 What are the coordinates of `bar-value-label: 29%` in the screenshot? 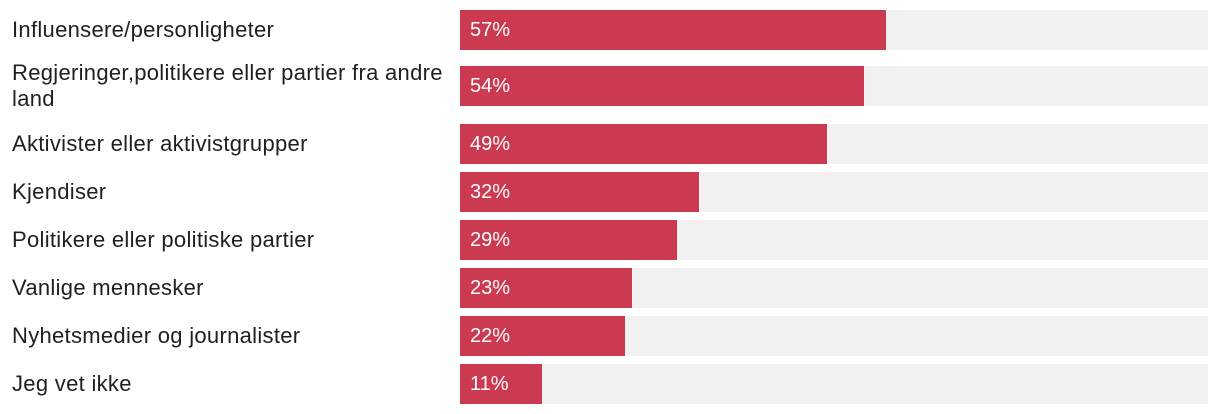 It's located at (490, 239).